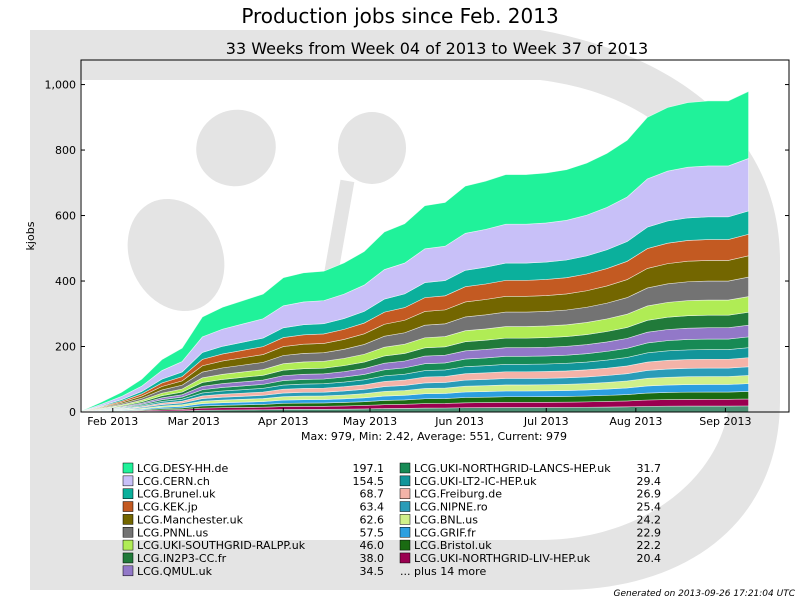 The image size is (800, 600). I want to click on y-tick-label: 0, so click(72, 412).